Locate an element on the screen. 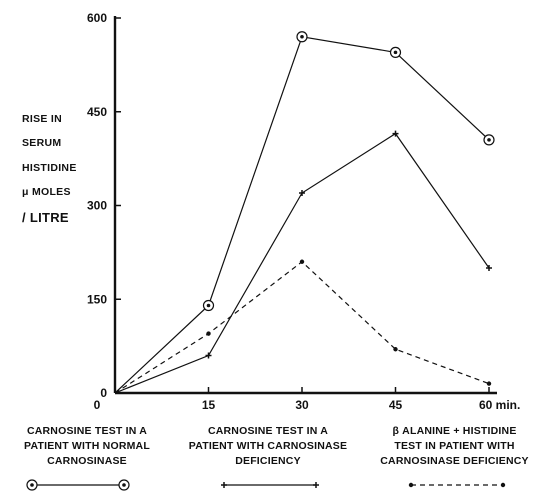 This screenshot has height=491, width=549. y-tick-label: 300 is located at coordinates (97, 206).